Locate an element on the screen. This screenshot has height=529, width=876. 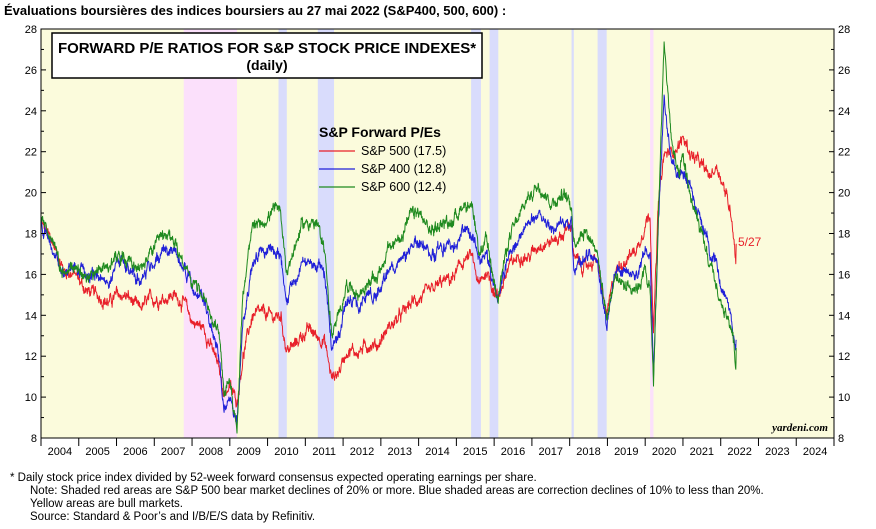
x-tick-label-2010: 2010 is located at coordinates (286, 452).